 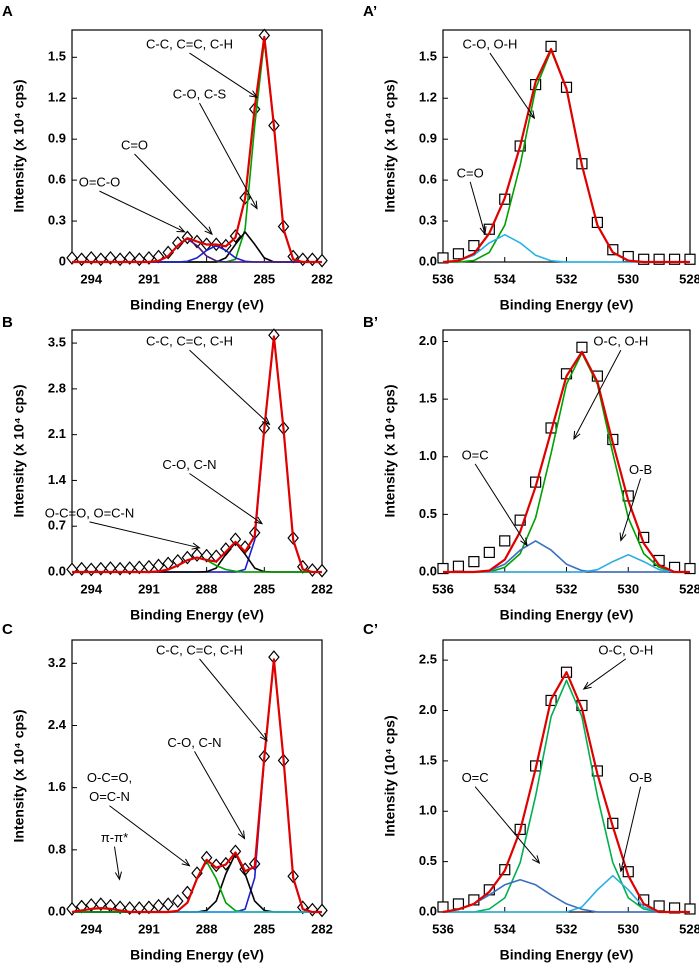 I want to click on y-tick-label: 0.5, so click(x=428, y=860).